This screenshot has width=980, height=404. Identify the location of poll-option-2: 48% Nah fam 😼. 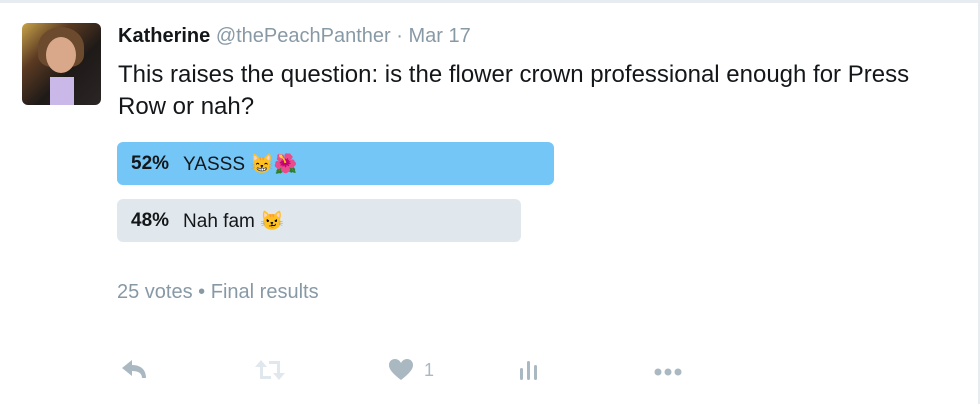
(319, 220).